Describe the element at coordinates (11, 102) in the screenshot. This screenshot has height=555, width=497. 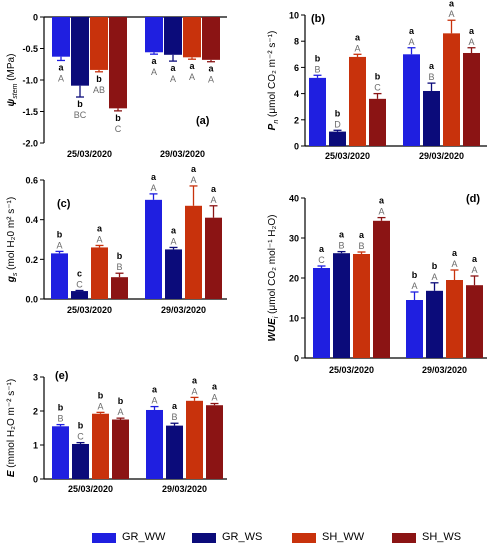
I see `y-axis-label-main: ψ` at that location.